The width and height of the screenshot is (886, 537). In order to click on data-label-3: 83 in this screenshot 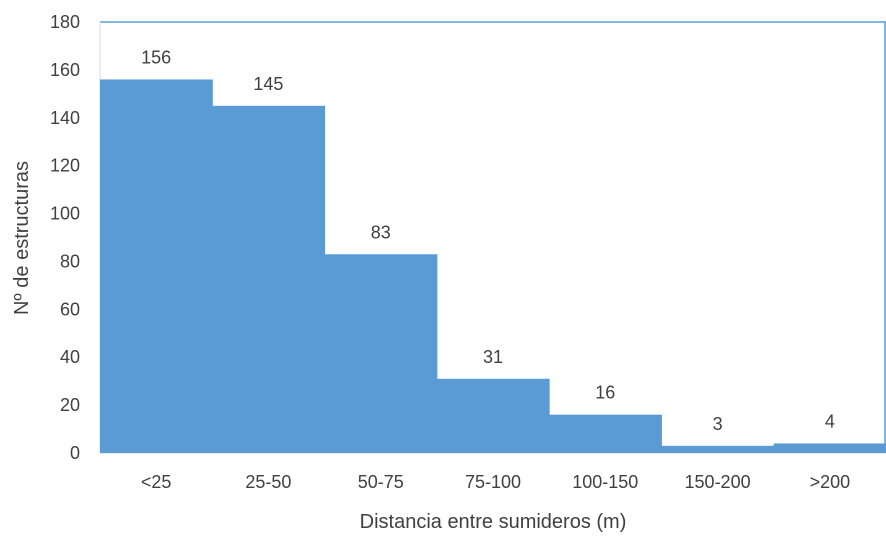, I will do `click(381, 232)`.